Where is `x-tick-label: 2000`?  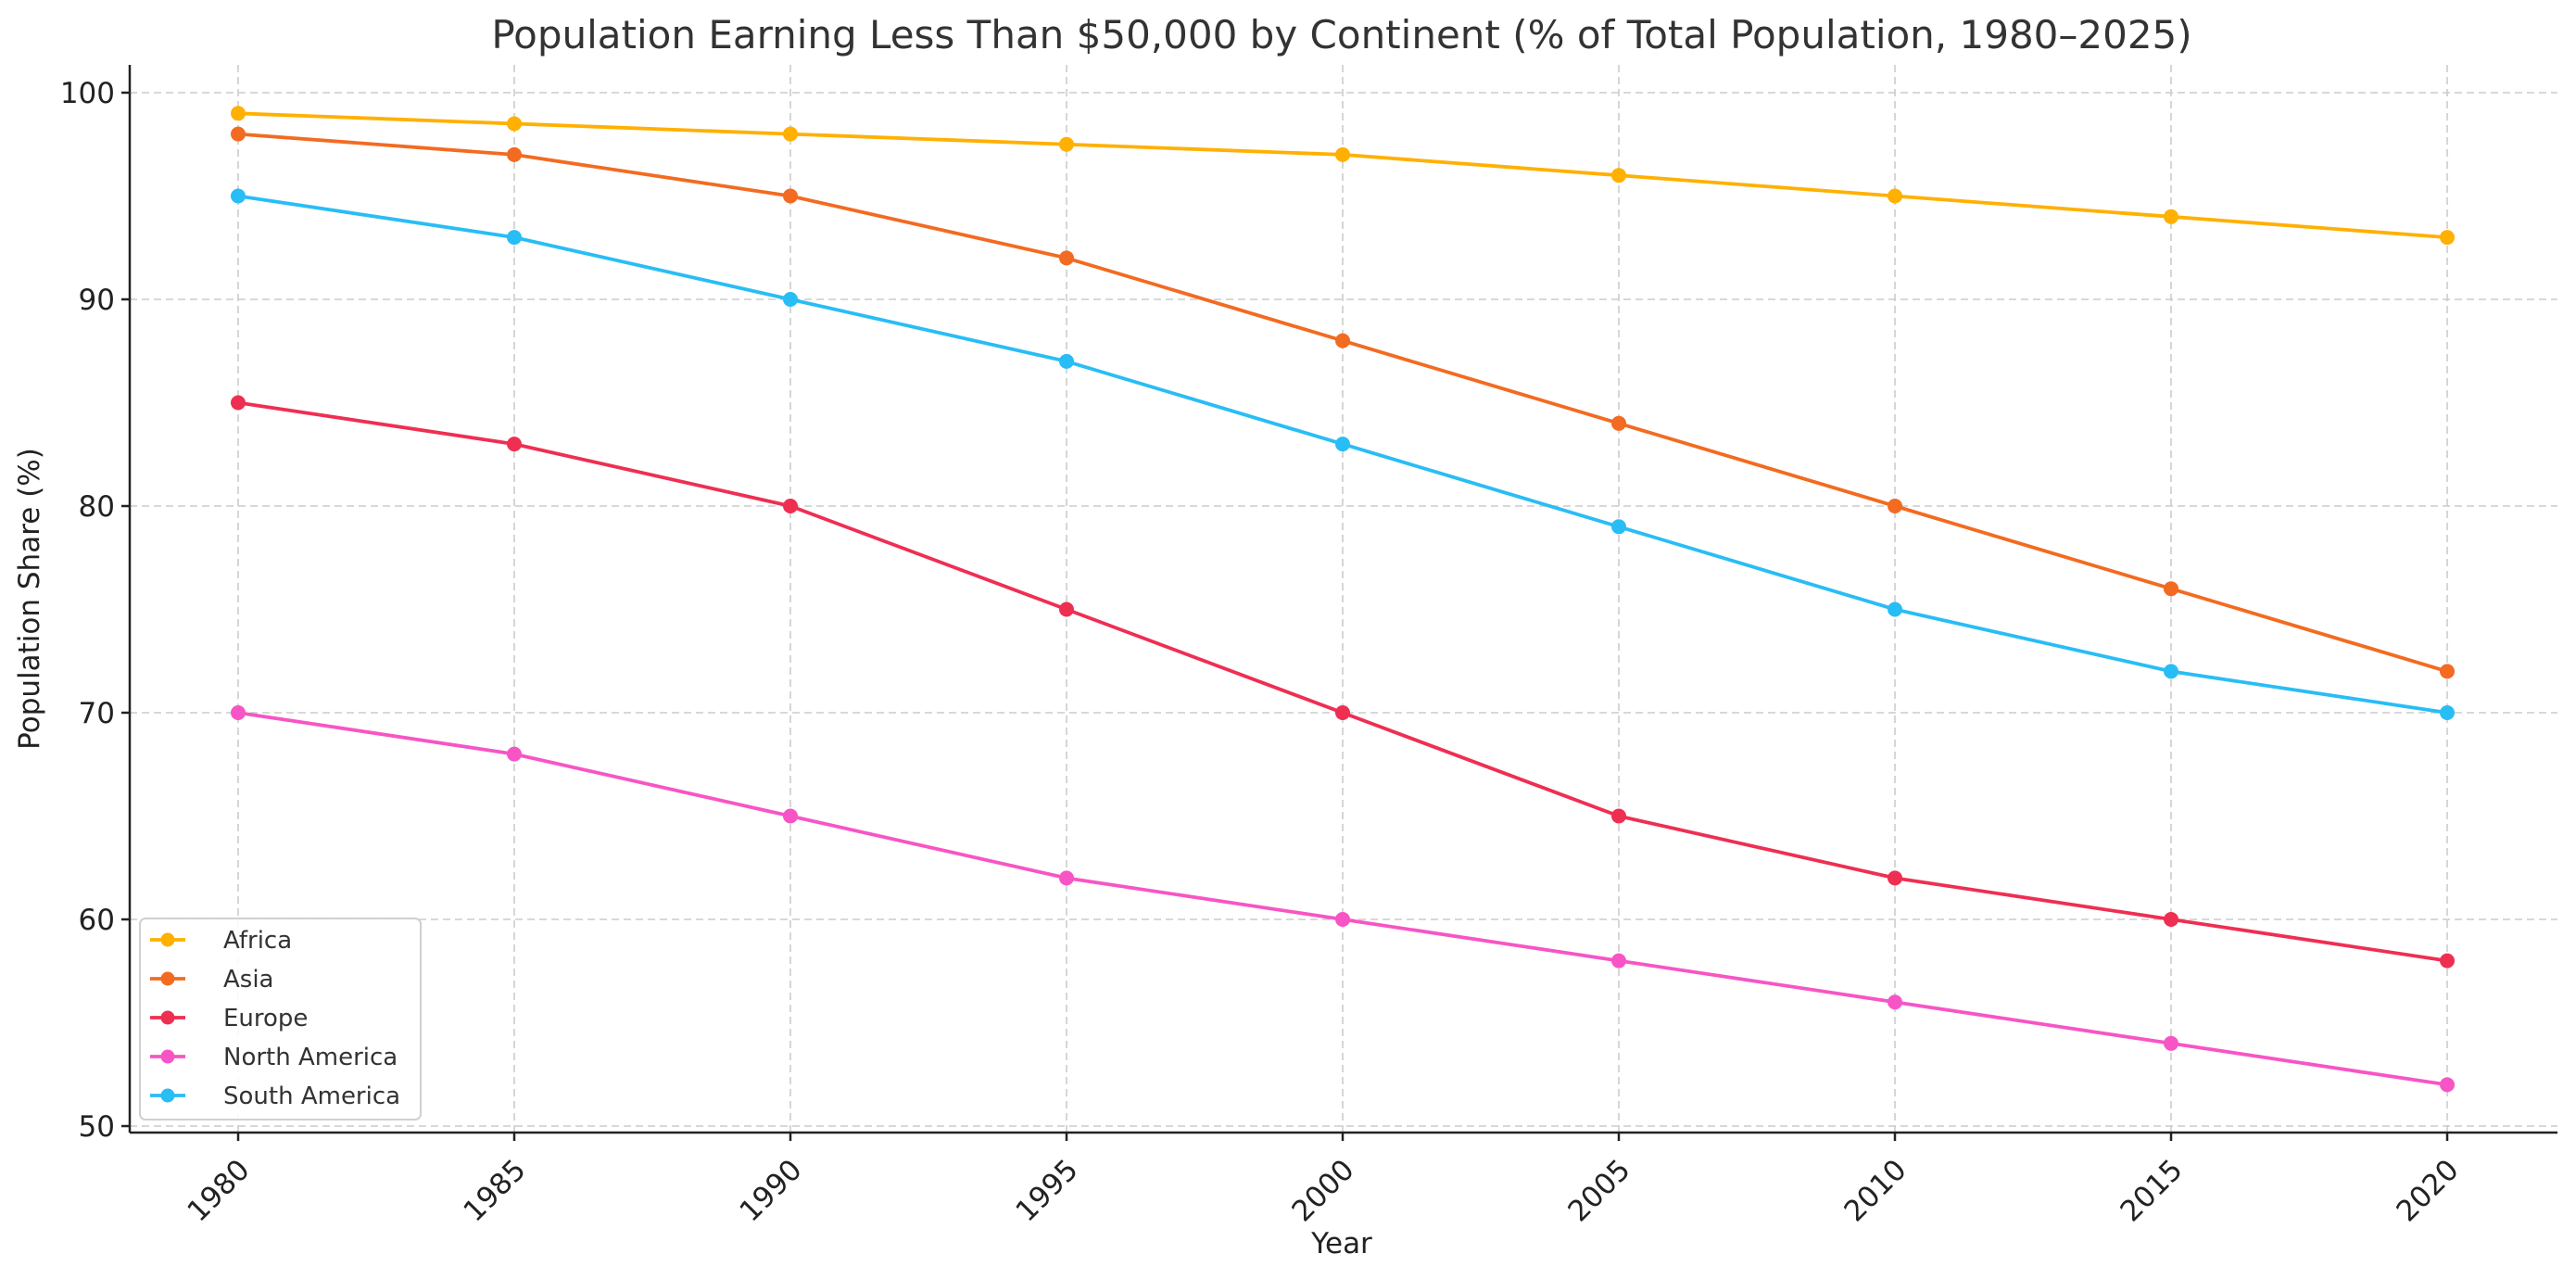
x-tick-label: 2000 is located at coordinates (1322, 1190).